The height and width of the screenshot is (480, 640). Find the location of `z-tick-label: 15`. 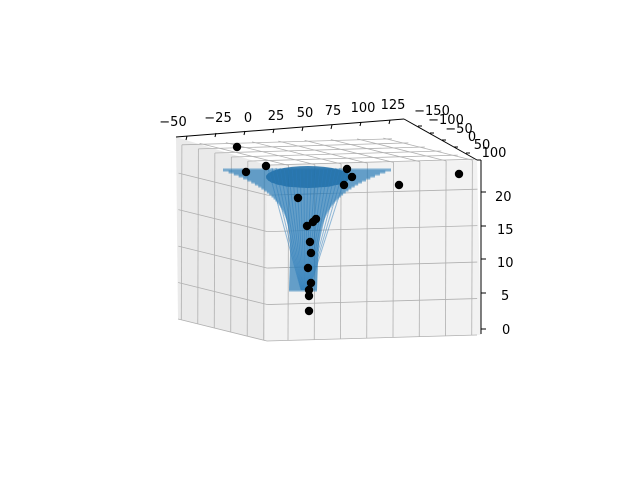

z-tick-label: 15 is located at coordinates (505, 230).